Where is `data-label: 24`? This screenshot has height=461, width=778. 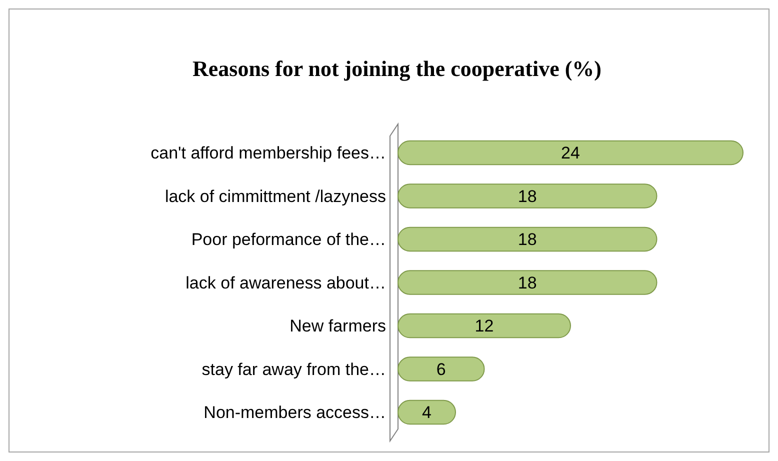
data-label: 24 is located at coordinates (570, 153).